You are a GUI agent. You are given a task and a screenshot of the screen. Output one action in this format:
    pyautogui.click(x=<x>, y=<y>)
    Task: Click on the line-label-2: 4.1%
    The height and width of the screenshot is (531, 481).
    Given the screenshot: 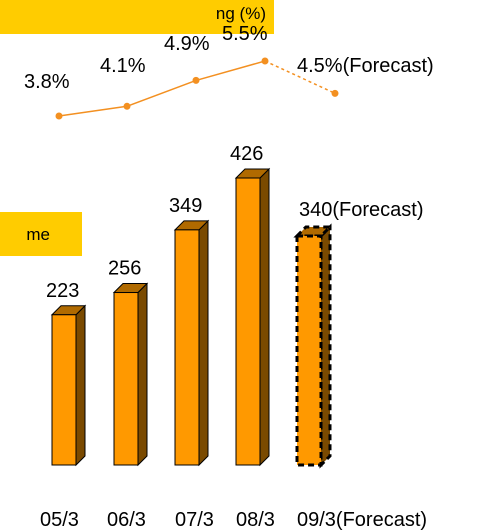 What is the action you would take?
    pyautogui.click(x=123, y=66)
    